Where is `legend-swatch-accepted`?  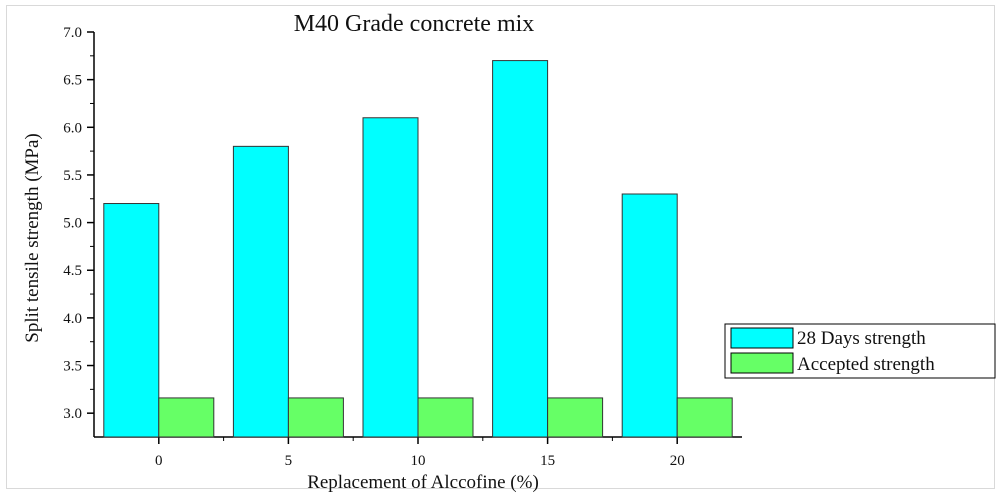 legend-swatch-accepted is located at coordinates (762, 363).